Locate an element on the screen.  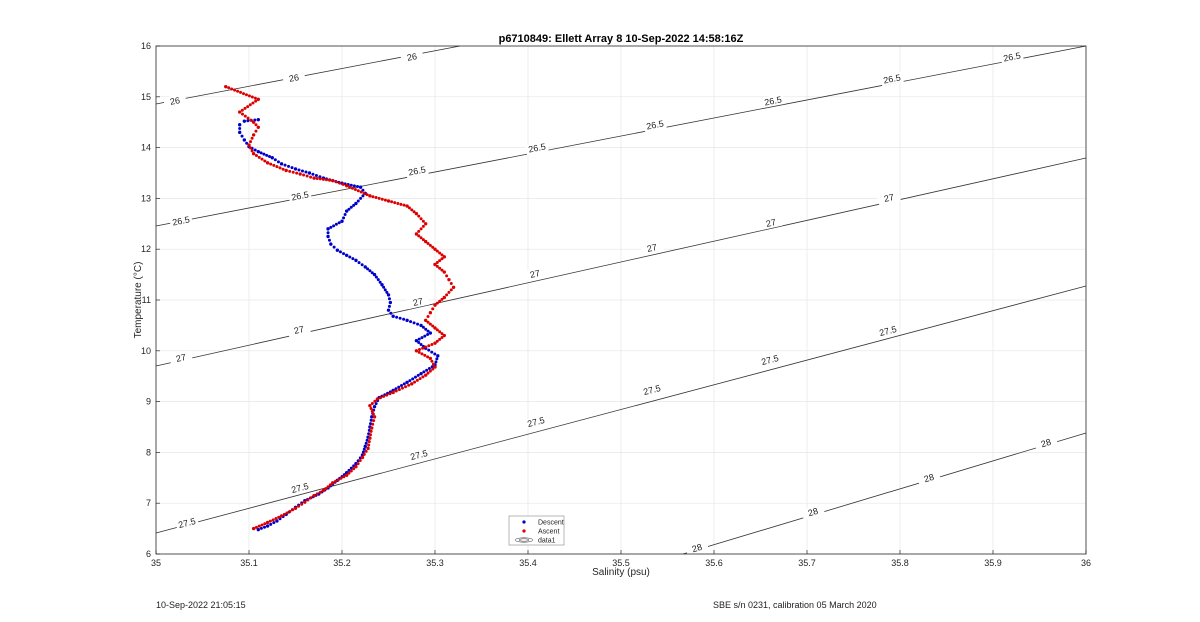
contour-label: 27.5 is located at coordinates (419, 455).